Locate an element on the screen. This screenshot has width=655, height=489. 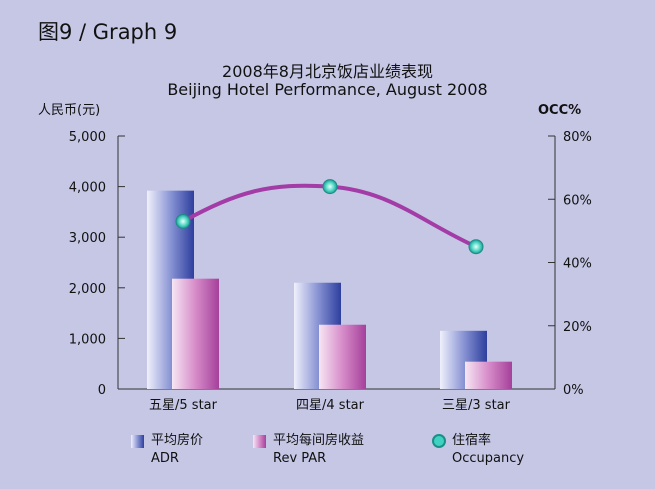
graph-label: 图9 / Graph 9 is located at coordinates (108, 32).